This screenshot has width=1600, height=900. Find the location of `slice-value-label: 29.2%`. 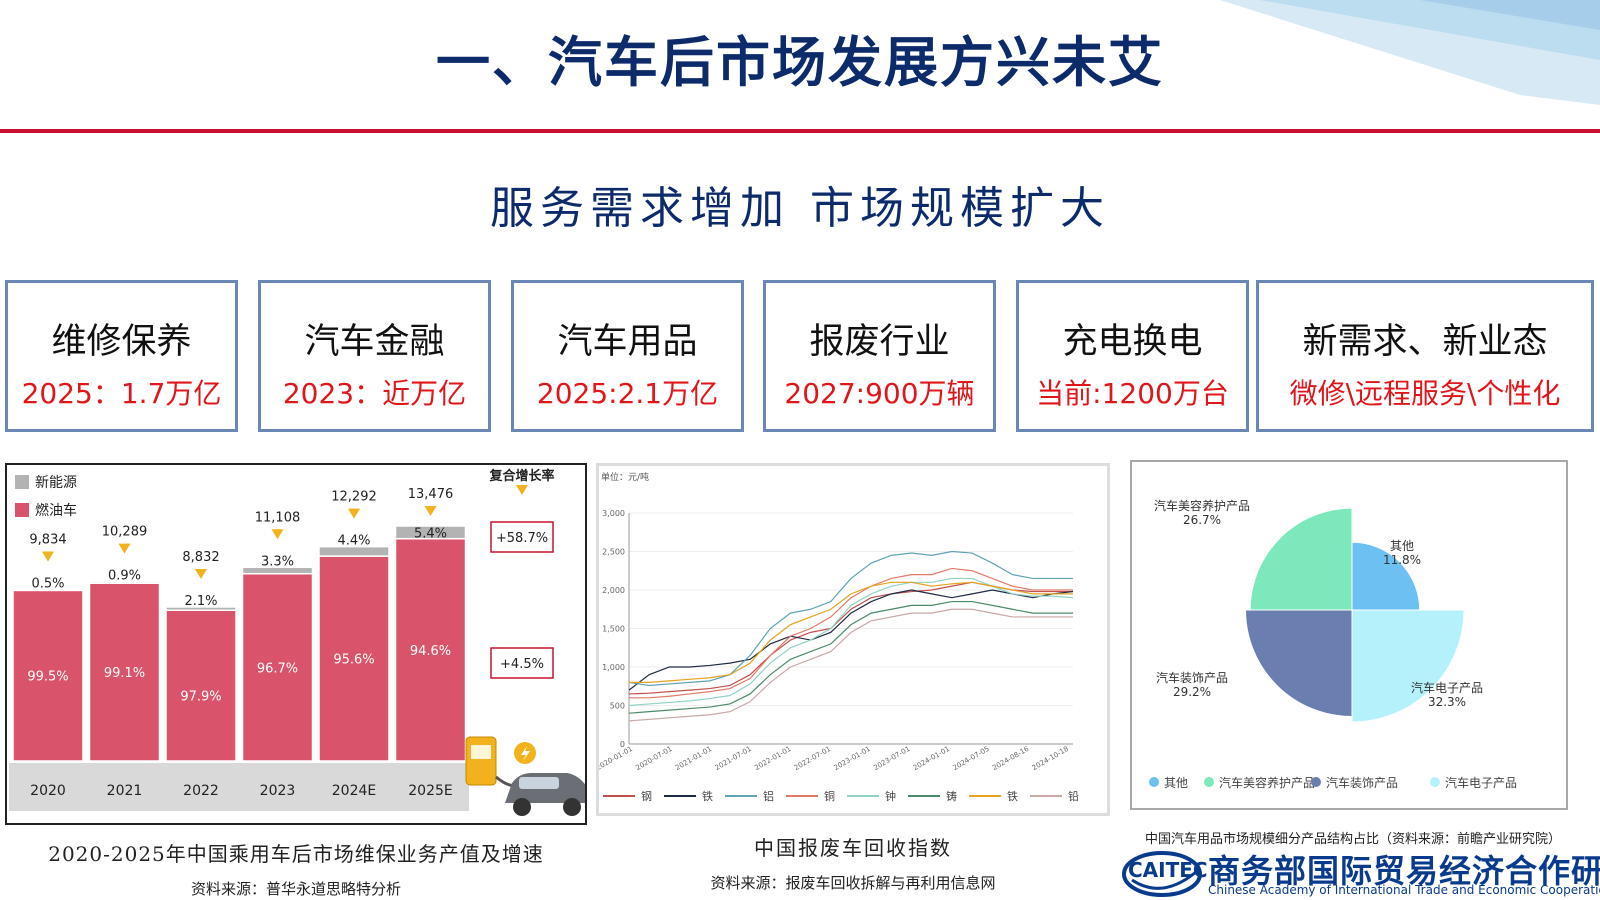

slice-value-label: 29.2% is located at coordinates (1192, 692).